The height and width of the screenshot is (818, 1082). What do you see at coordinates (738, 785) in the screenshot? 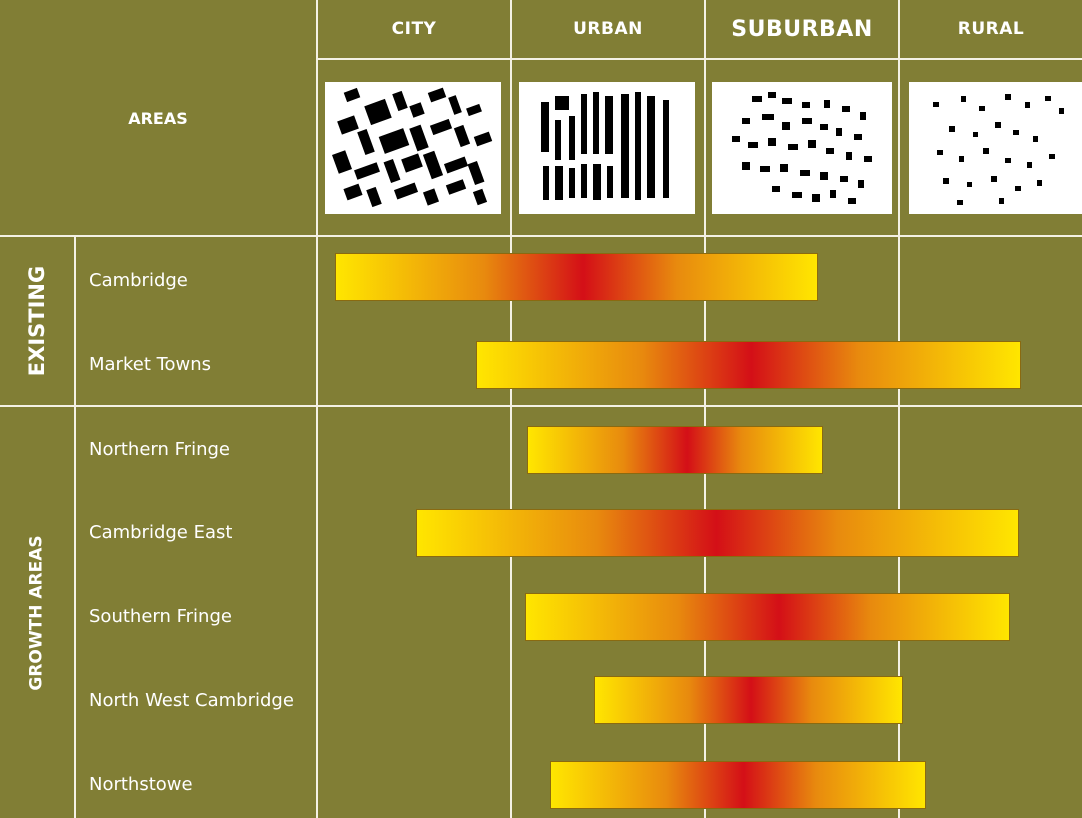
I see `density-bar-northstowe` at bounding box center [738, 785].